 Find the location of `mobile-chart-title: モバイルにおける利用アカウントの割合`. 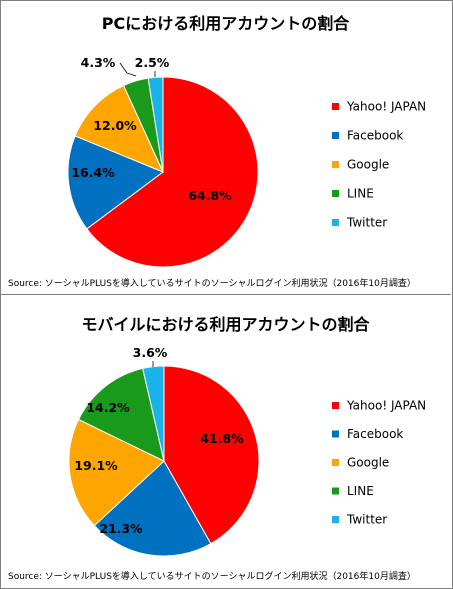

mobile-chart-title: モバイルにおける利用アカウントの割合 is located at coordinates (225, 324).